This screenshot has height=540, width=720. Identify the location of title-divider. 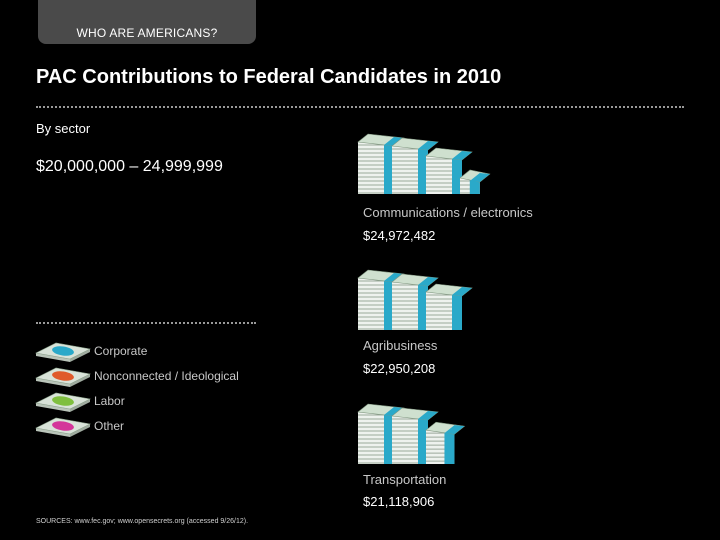
(360, 107).